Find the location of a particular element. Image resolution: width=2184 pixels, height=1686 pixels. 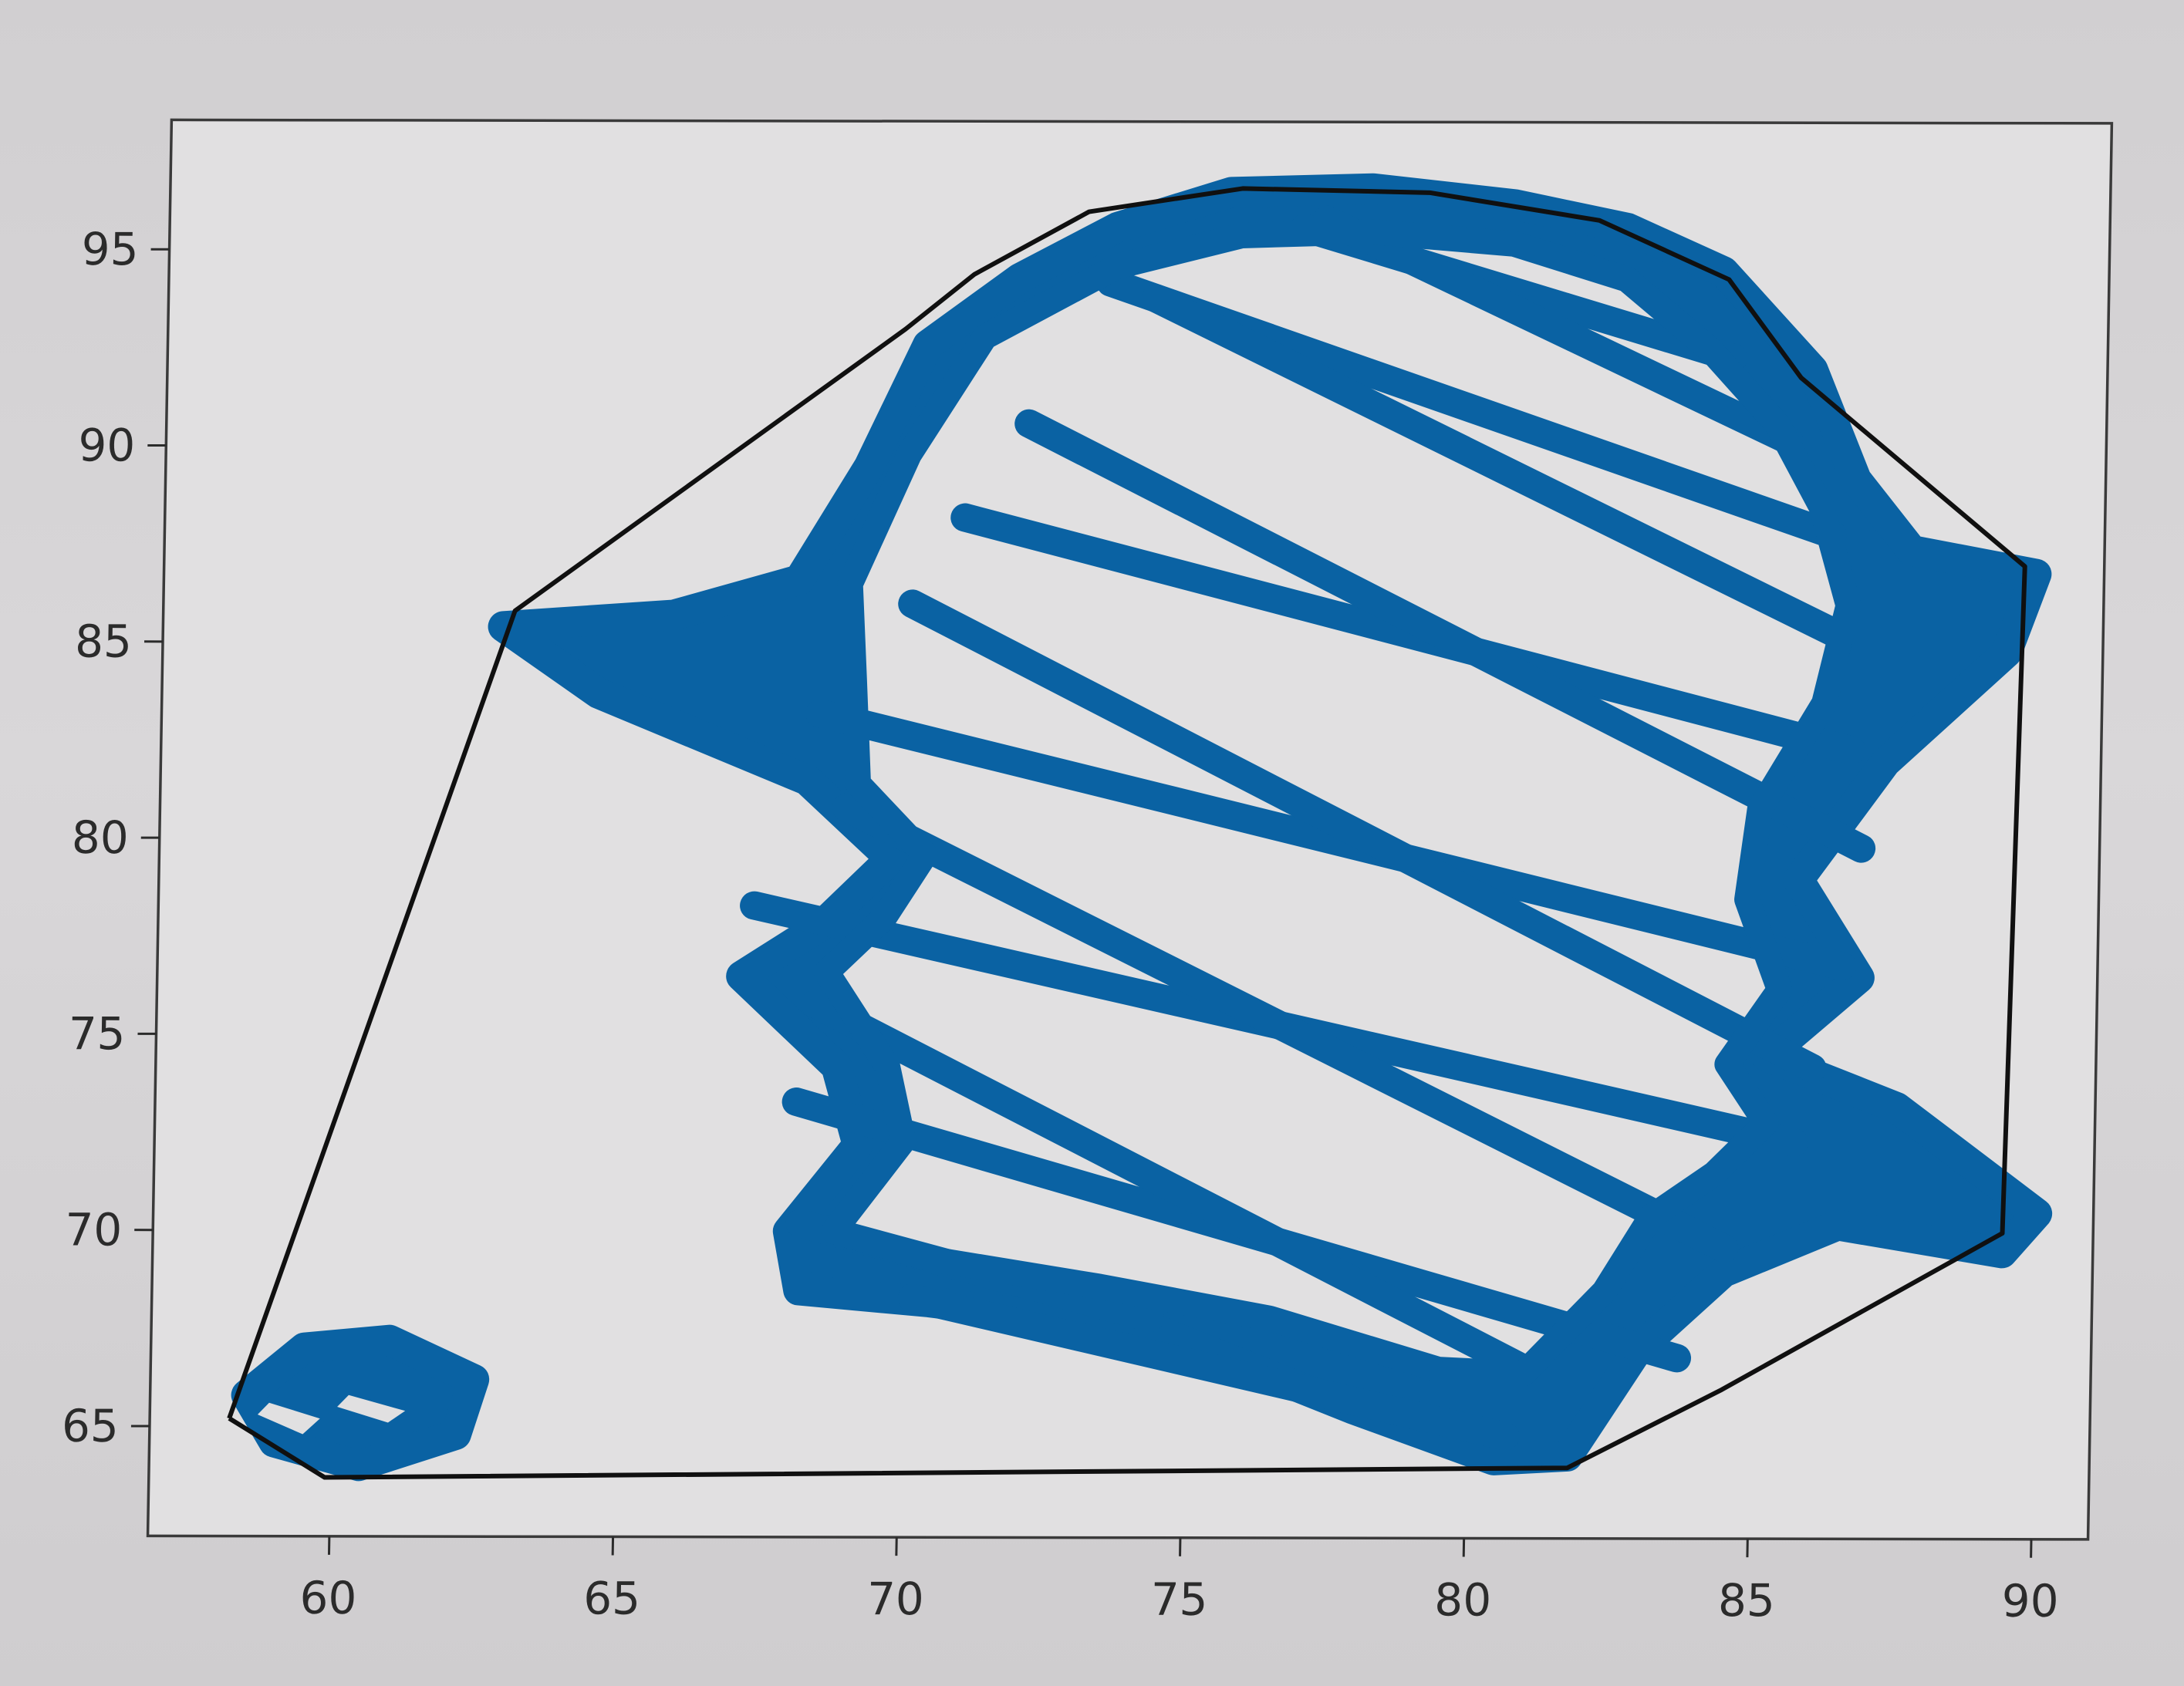

y-tick-label: 70 is located at coordinates (94, 1230).